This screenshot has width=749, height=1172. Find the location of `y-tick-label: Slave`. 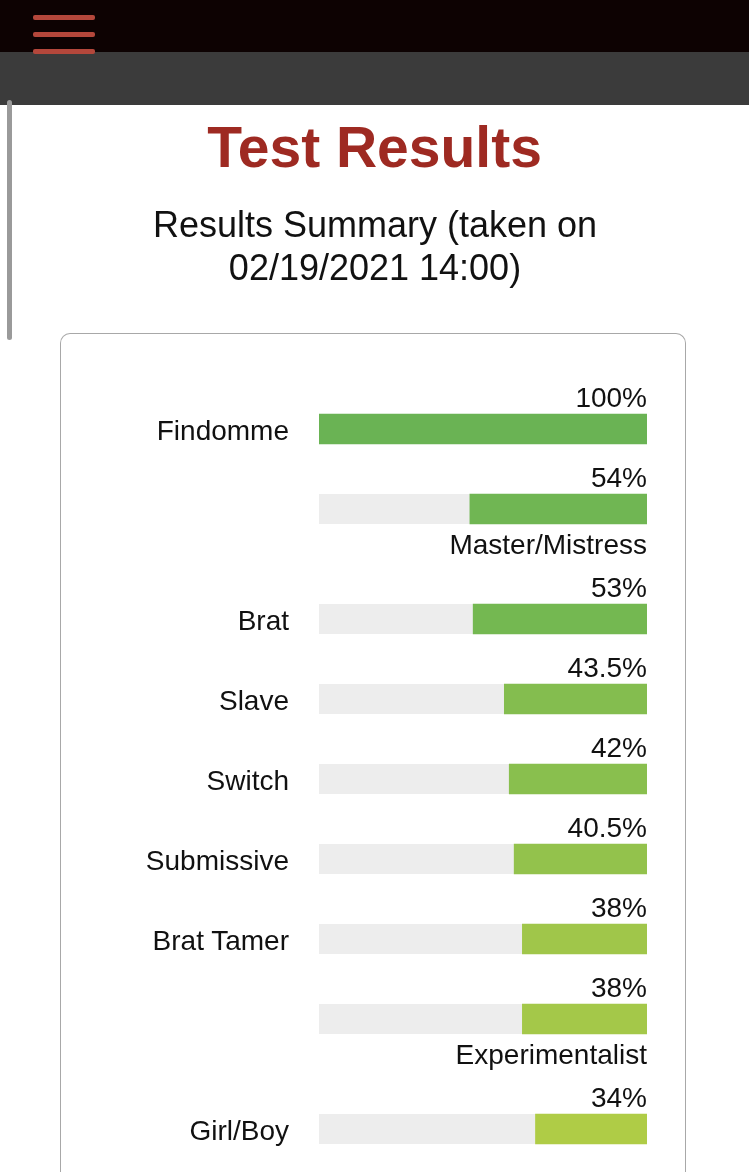

y-tick-label: Slave is located at coordinates (253, 700).